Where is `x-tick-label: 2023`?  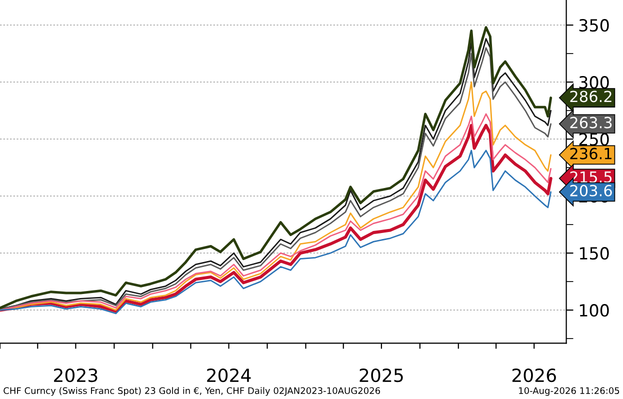 x-tick-label: 2023 is located at coordinates (76, 375).